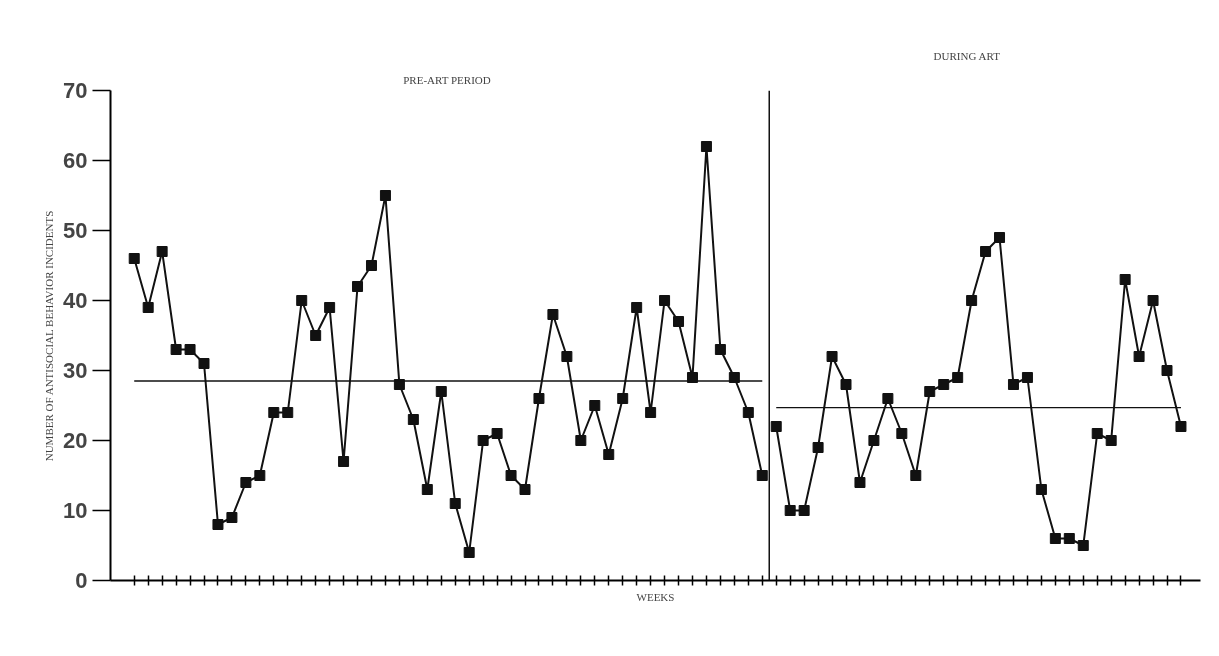 The image size is (1219, 656). I want to click on y-tick-label: 40, so click(75, 300).